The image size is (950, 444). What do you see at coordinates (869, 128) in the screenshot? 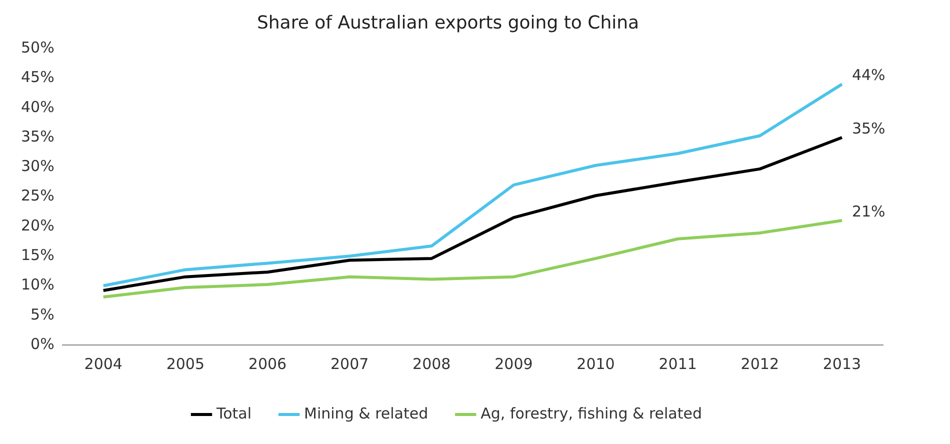
I see `data-label: 35%` at bounding box center [869, 128].